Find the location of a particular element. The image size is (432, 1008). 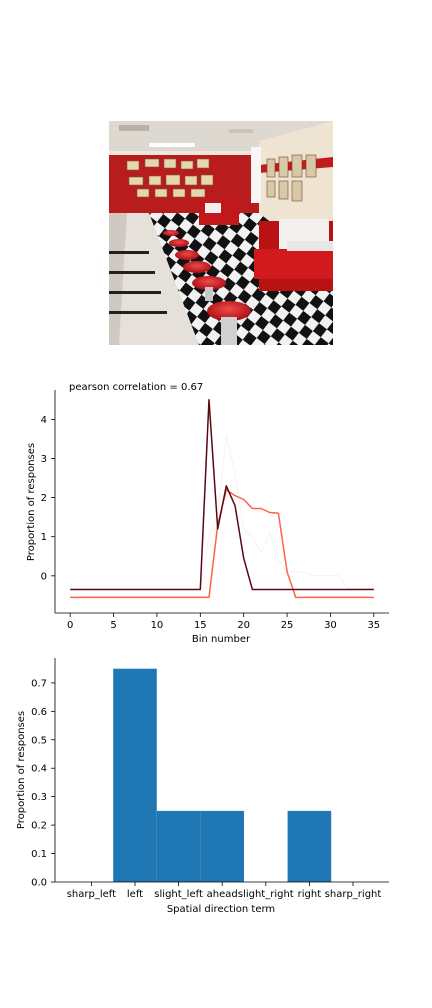

x-tick-label: left is located at coordinates (135, 894).